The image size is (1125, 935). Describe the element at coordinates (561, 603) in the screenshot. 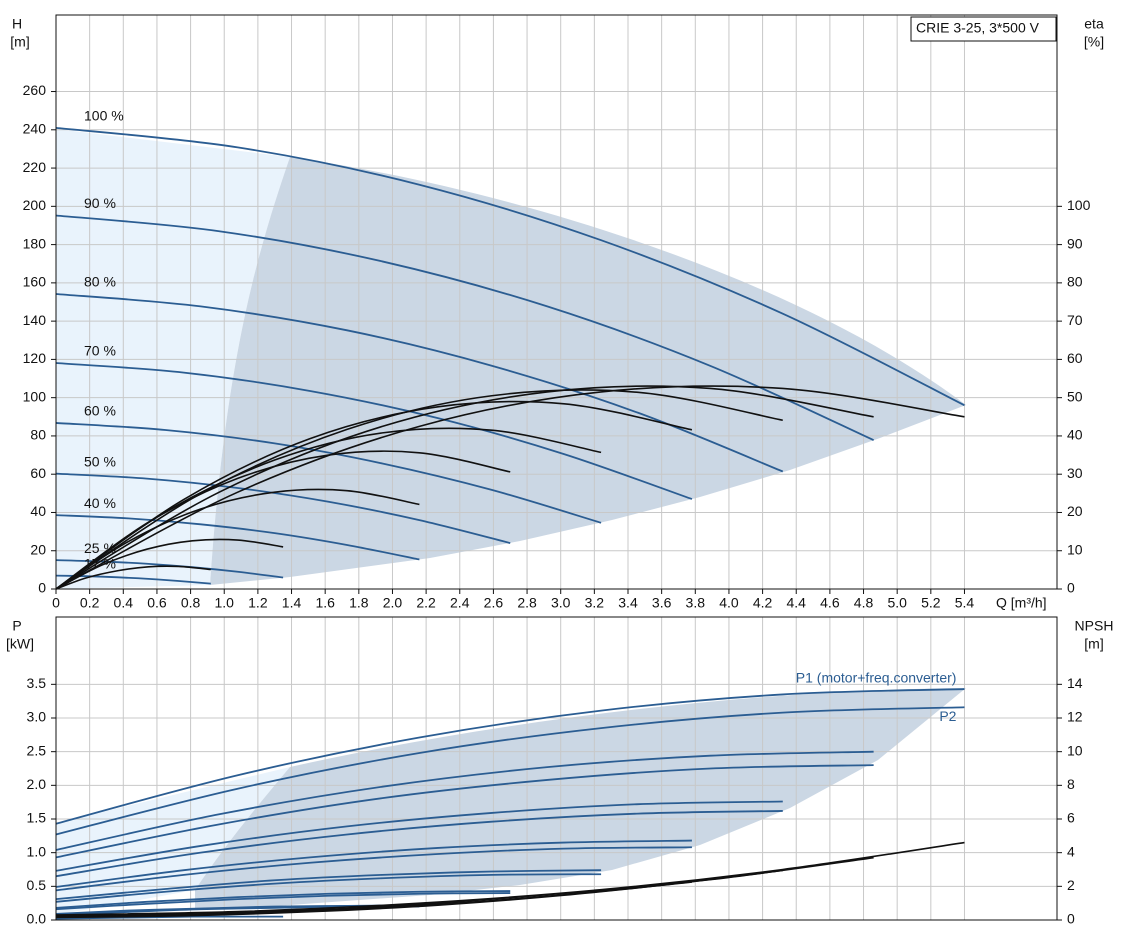

I see `x-tick-label: 3.0` at that location.